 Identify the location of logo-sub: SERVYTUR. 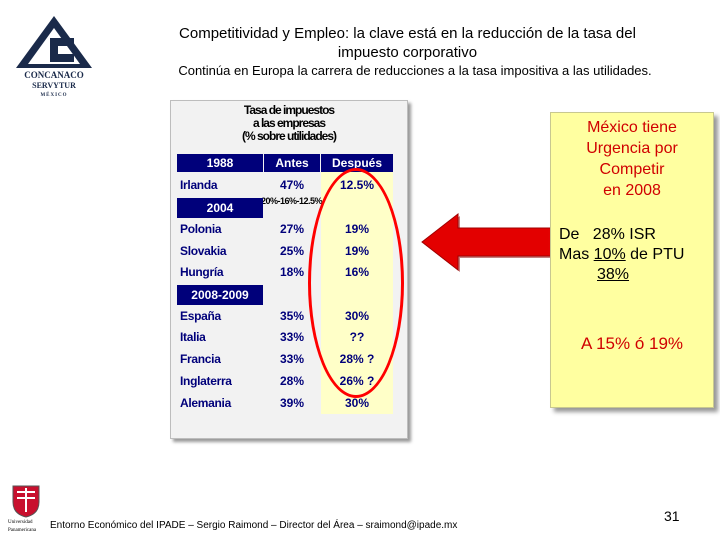
(54, 85).